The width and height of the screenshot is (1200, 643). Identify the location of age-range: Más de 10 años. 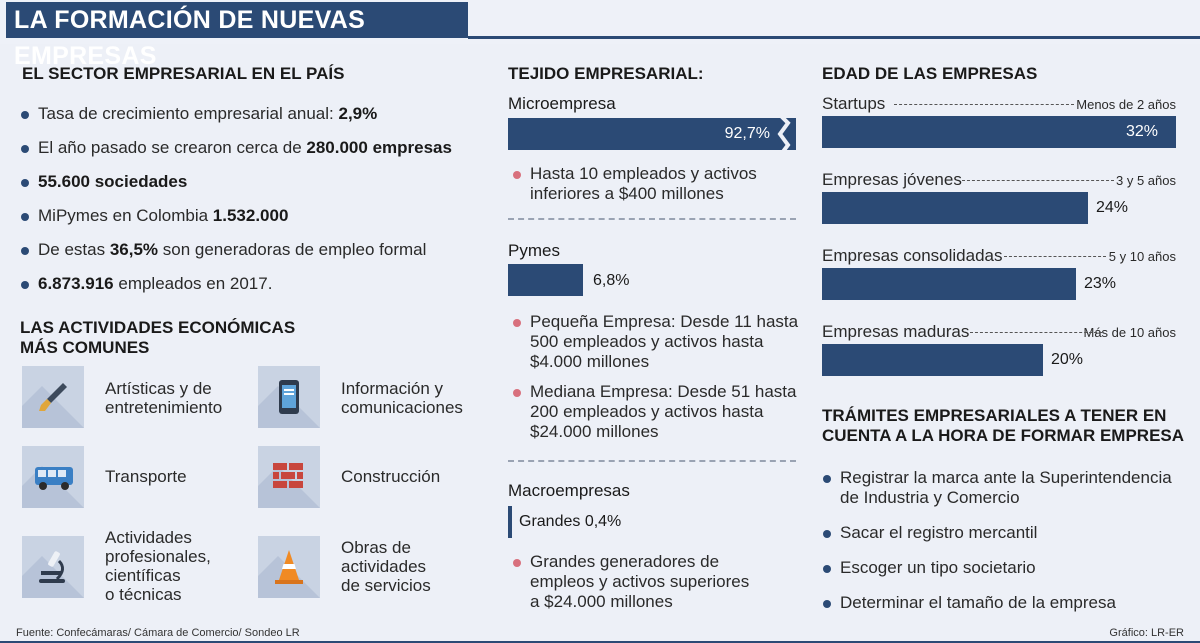
(1129, 332).